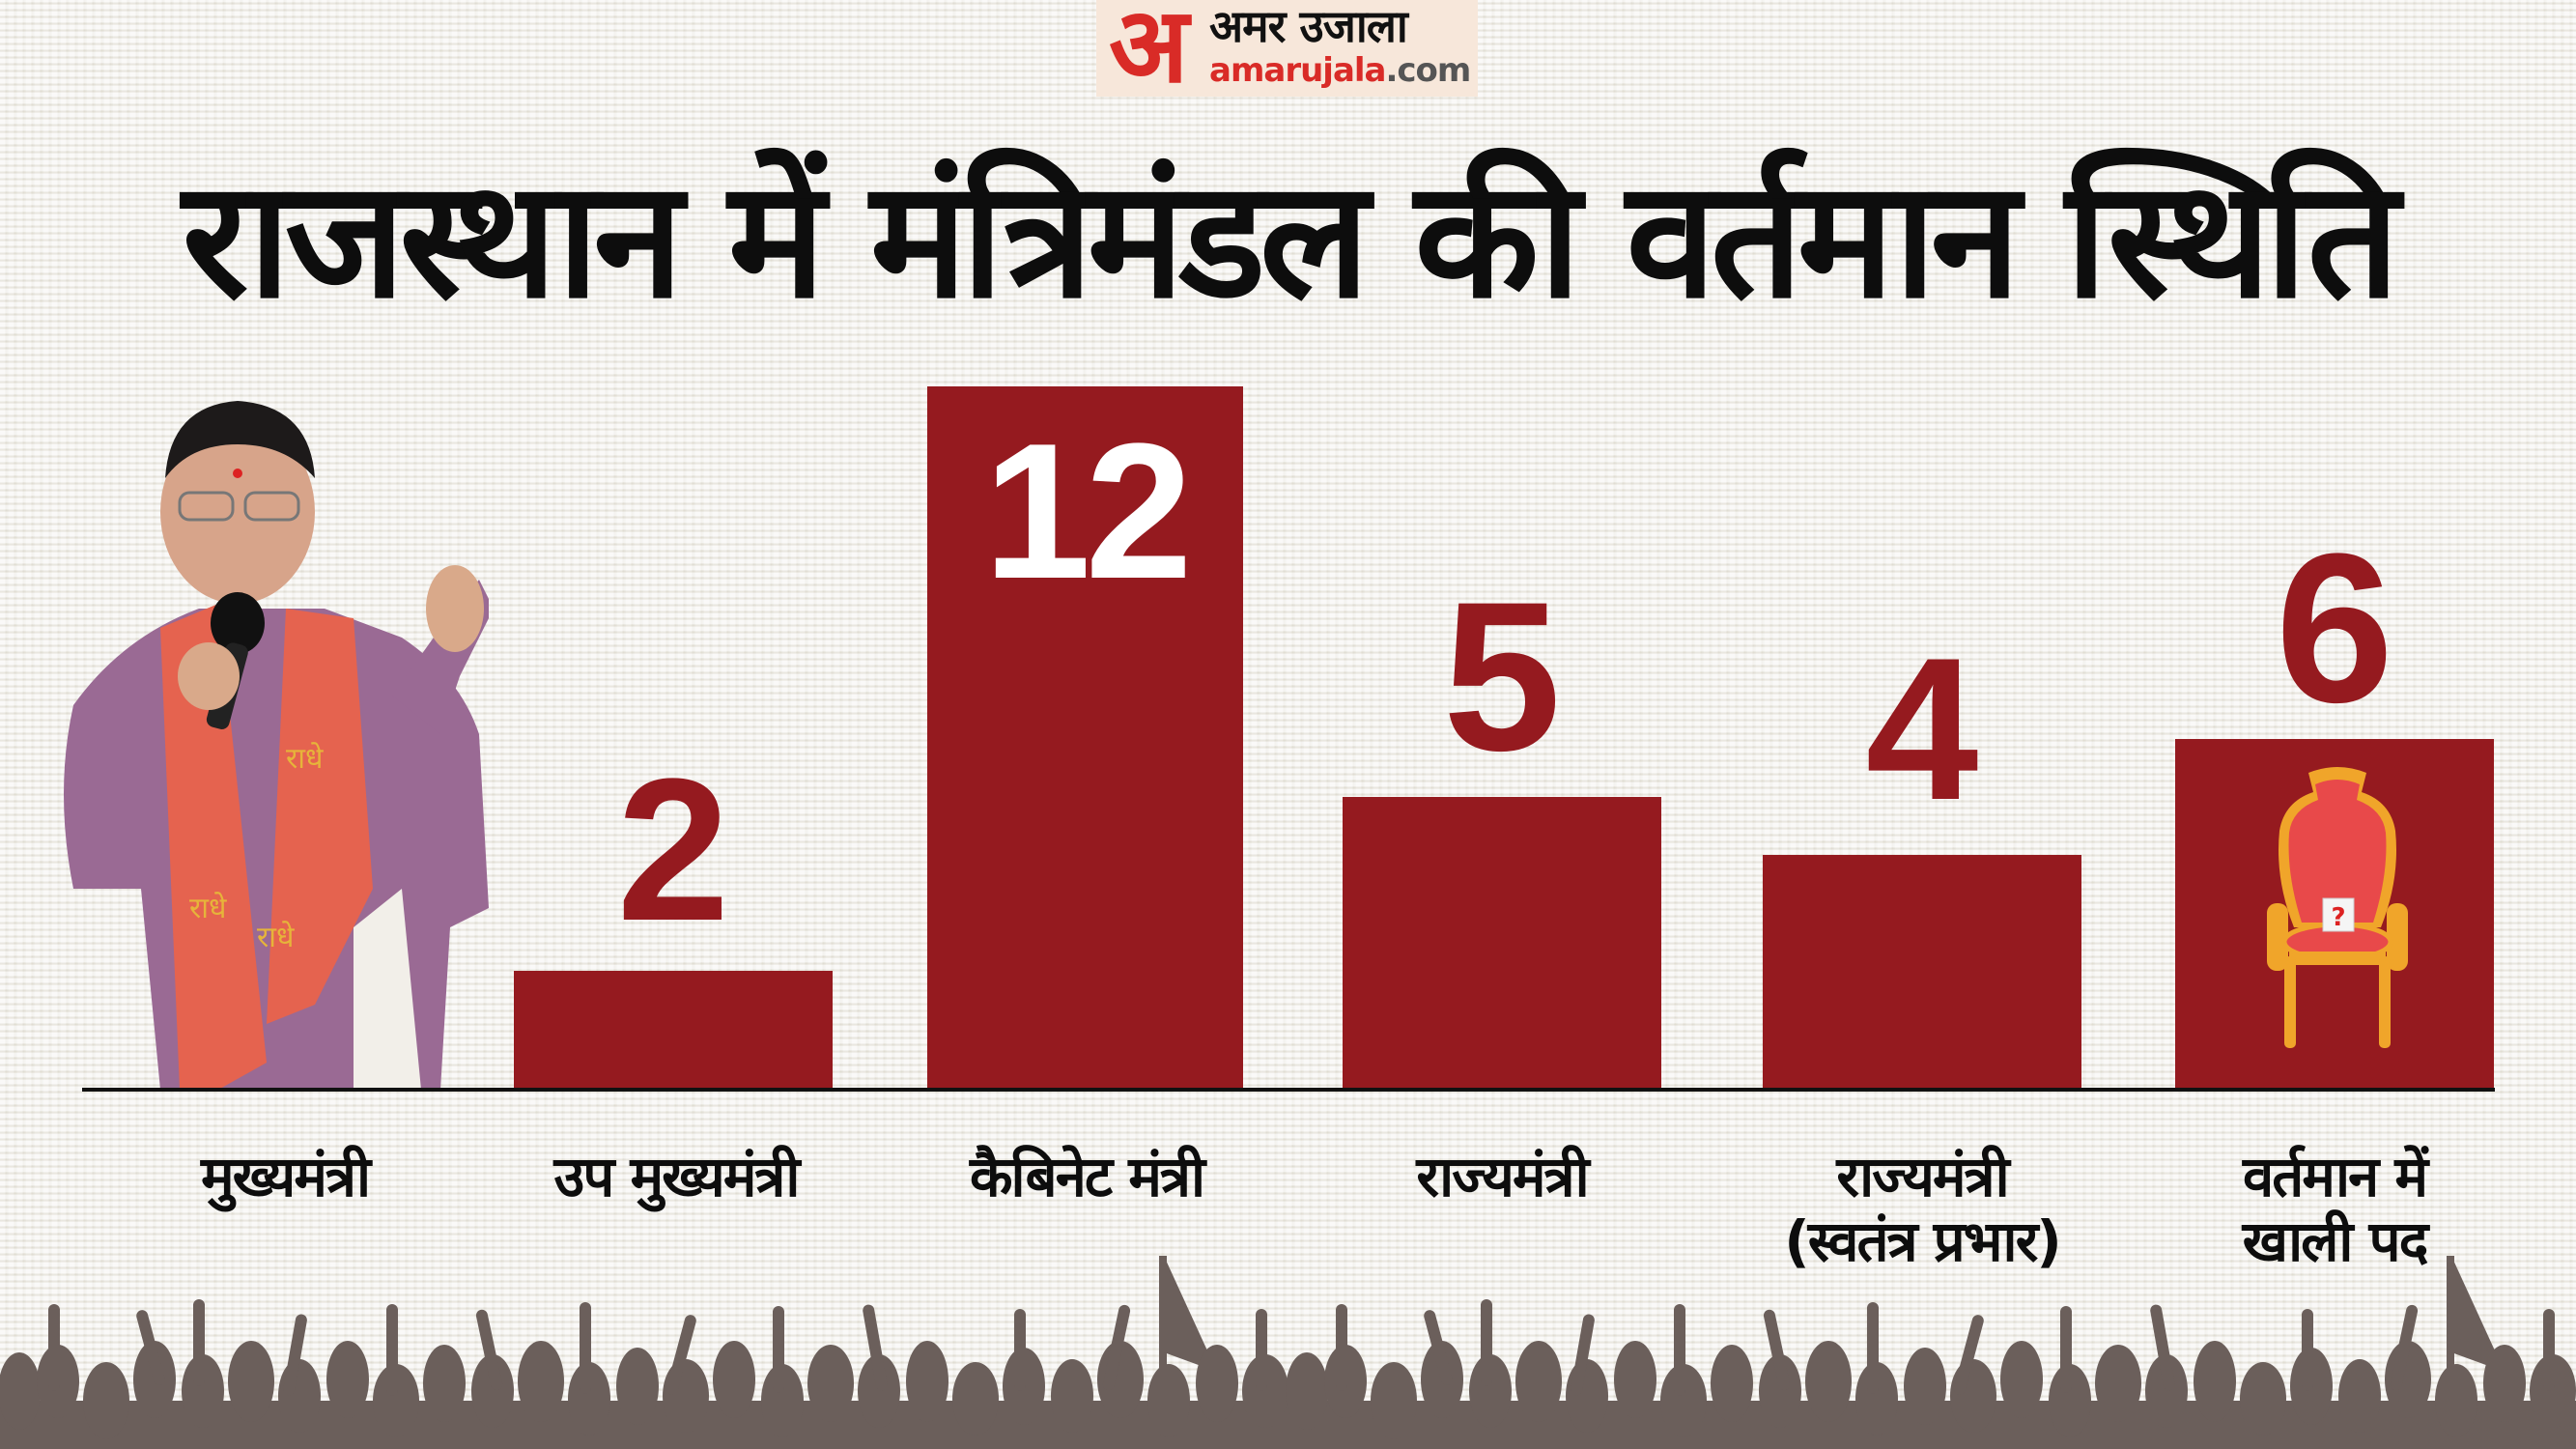 The image size is (2576, 1449). What do you see at coordinates (1288, 1352) in the screenshot?
I see `crowd-silhouette-decoration` at bounding box center [1288, 1352].